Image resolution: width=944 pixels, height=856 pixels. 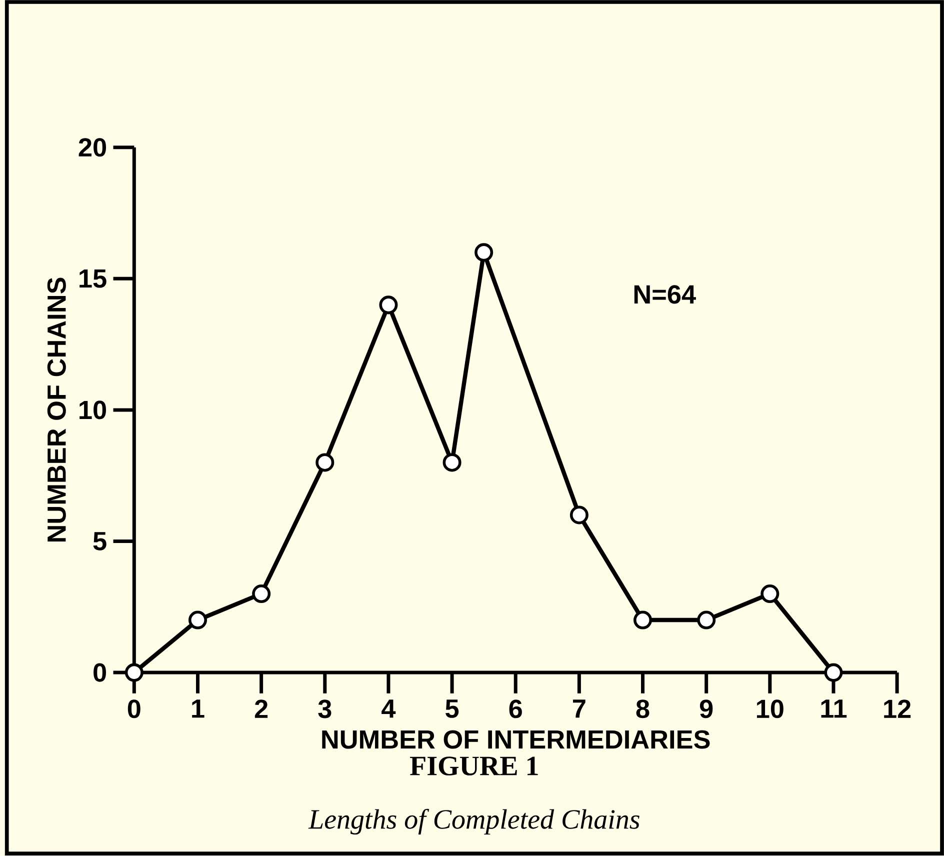 What do you see at coordinates (389, 709) in the screenshot?
I see `x-tick-label: 4` at bounding box center [389, 709].